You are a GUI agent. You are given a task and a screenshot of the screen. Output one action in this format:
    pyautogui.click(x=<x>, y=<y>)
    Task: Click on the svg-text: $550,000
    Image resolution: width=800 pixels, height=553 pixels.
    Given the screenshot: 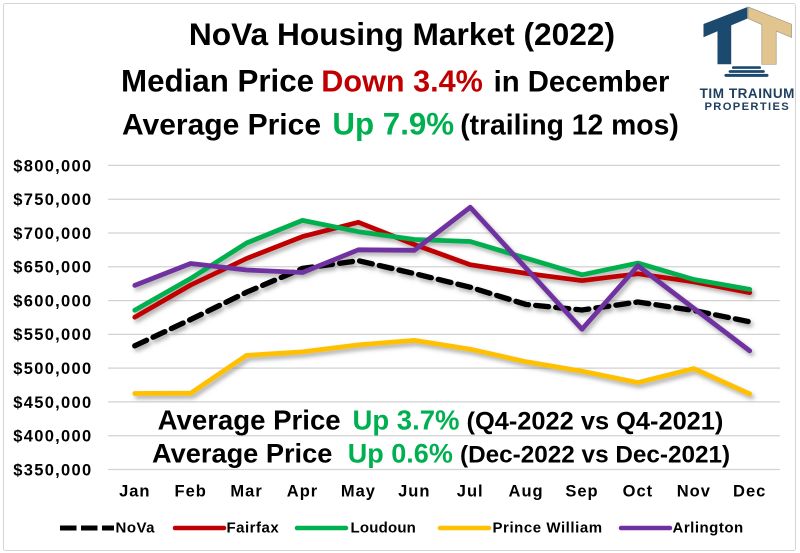 What is the action you would take?
    pyautogui.click(x=52, y=335)
    